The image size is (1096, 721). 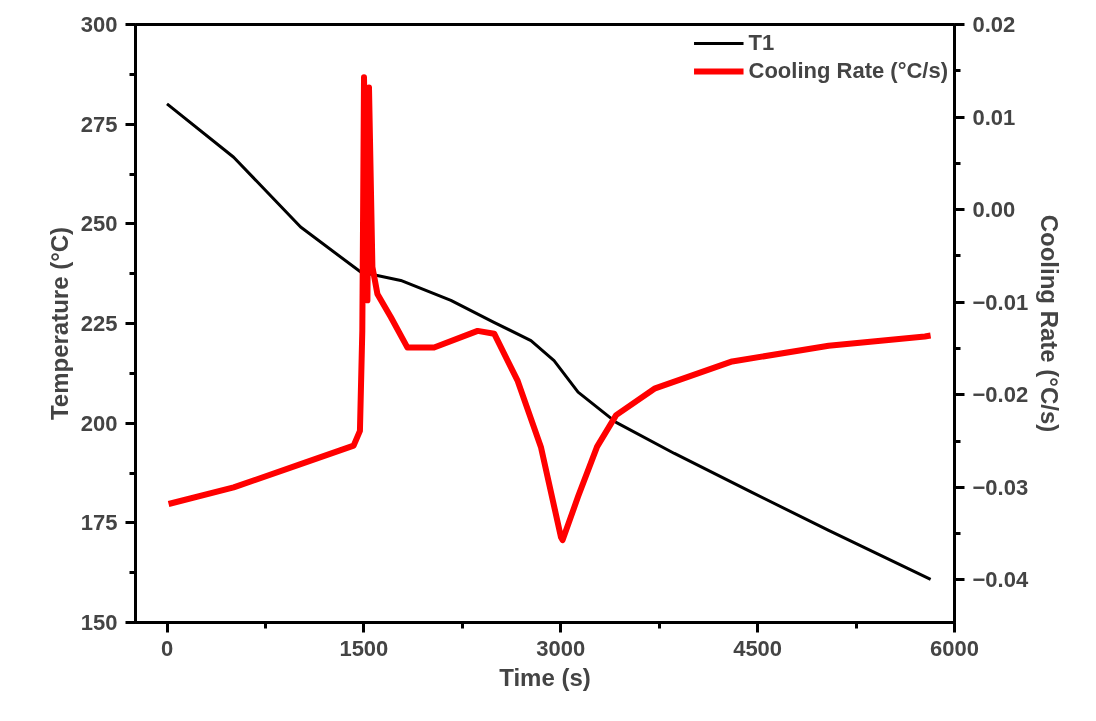 What do you see at coordinates (167, 648) in the screenshot?
I see `x-tick-label: 0` at bounding box center [167, 648].